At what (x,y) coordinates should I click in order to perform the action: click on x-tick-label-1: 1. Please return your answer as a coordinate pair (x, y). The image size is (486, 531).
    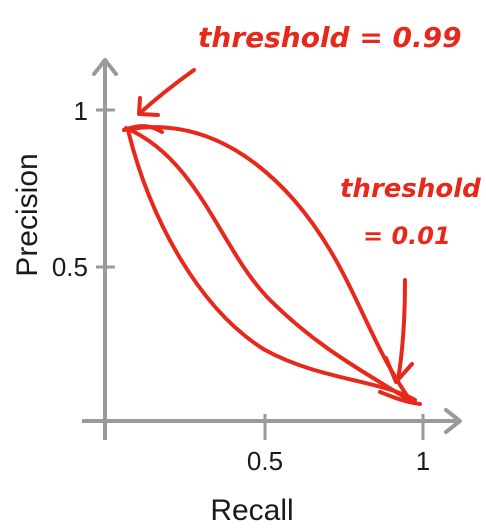
    Looking at the image, I should click on (423, 461).